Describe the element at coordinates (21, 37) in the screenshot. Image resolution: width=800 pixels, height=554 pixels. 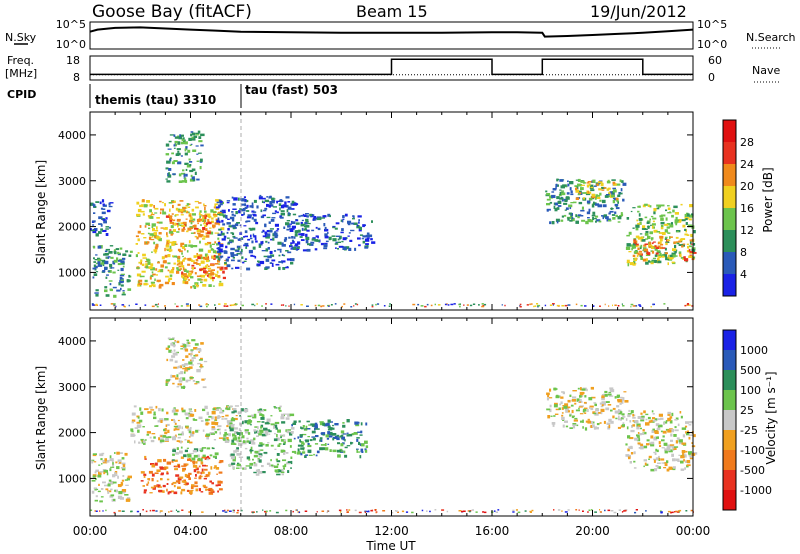
I see `noise-sky-label: N.Sky` at that location.